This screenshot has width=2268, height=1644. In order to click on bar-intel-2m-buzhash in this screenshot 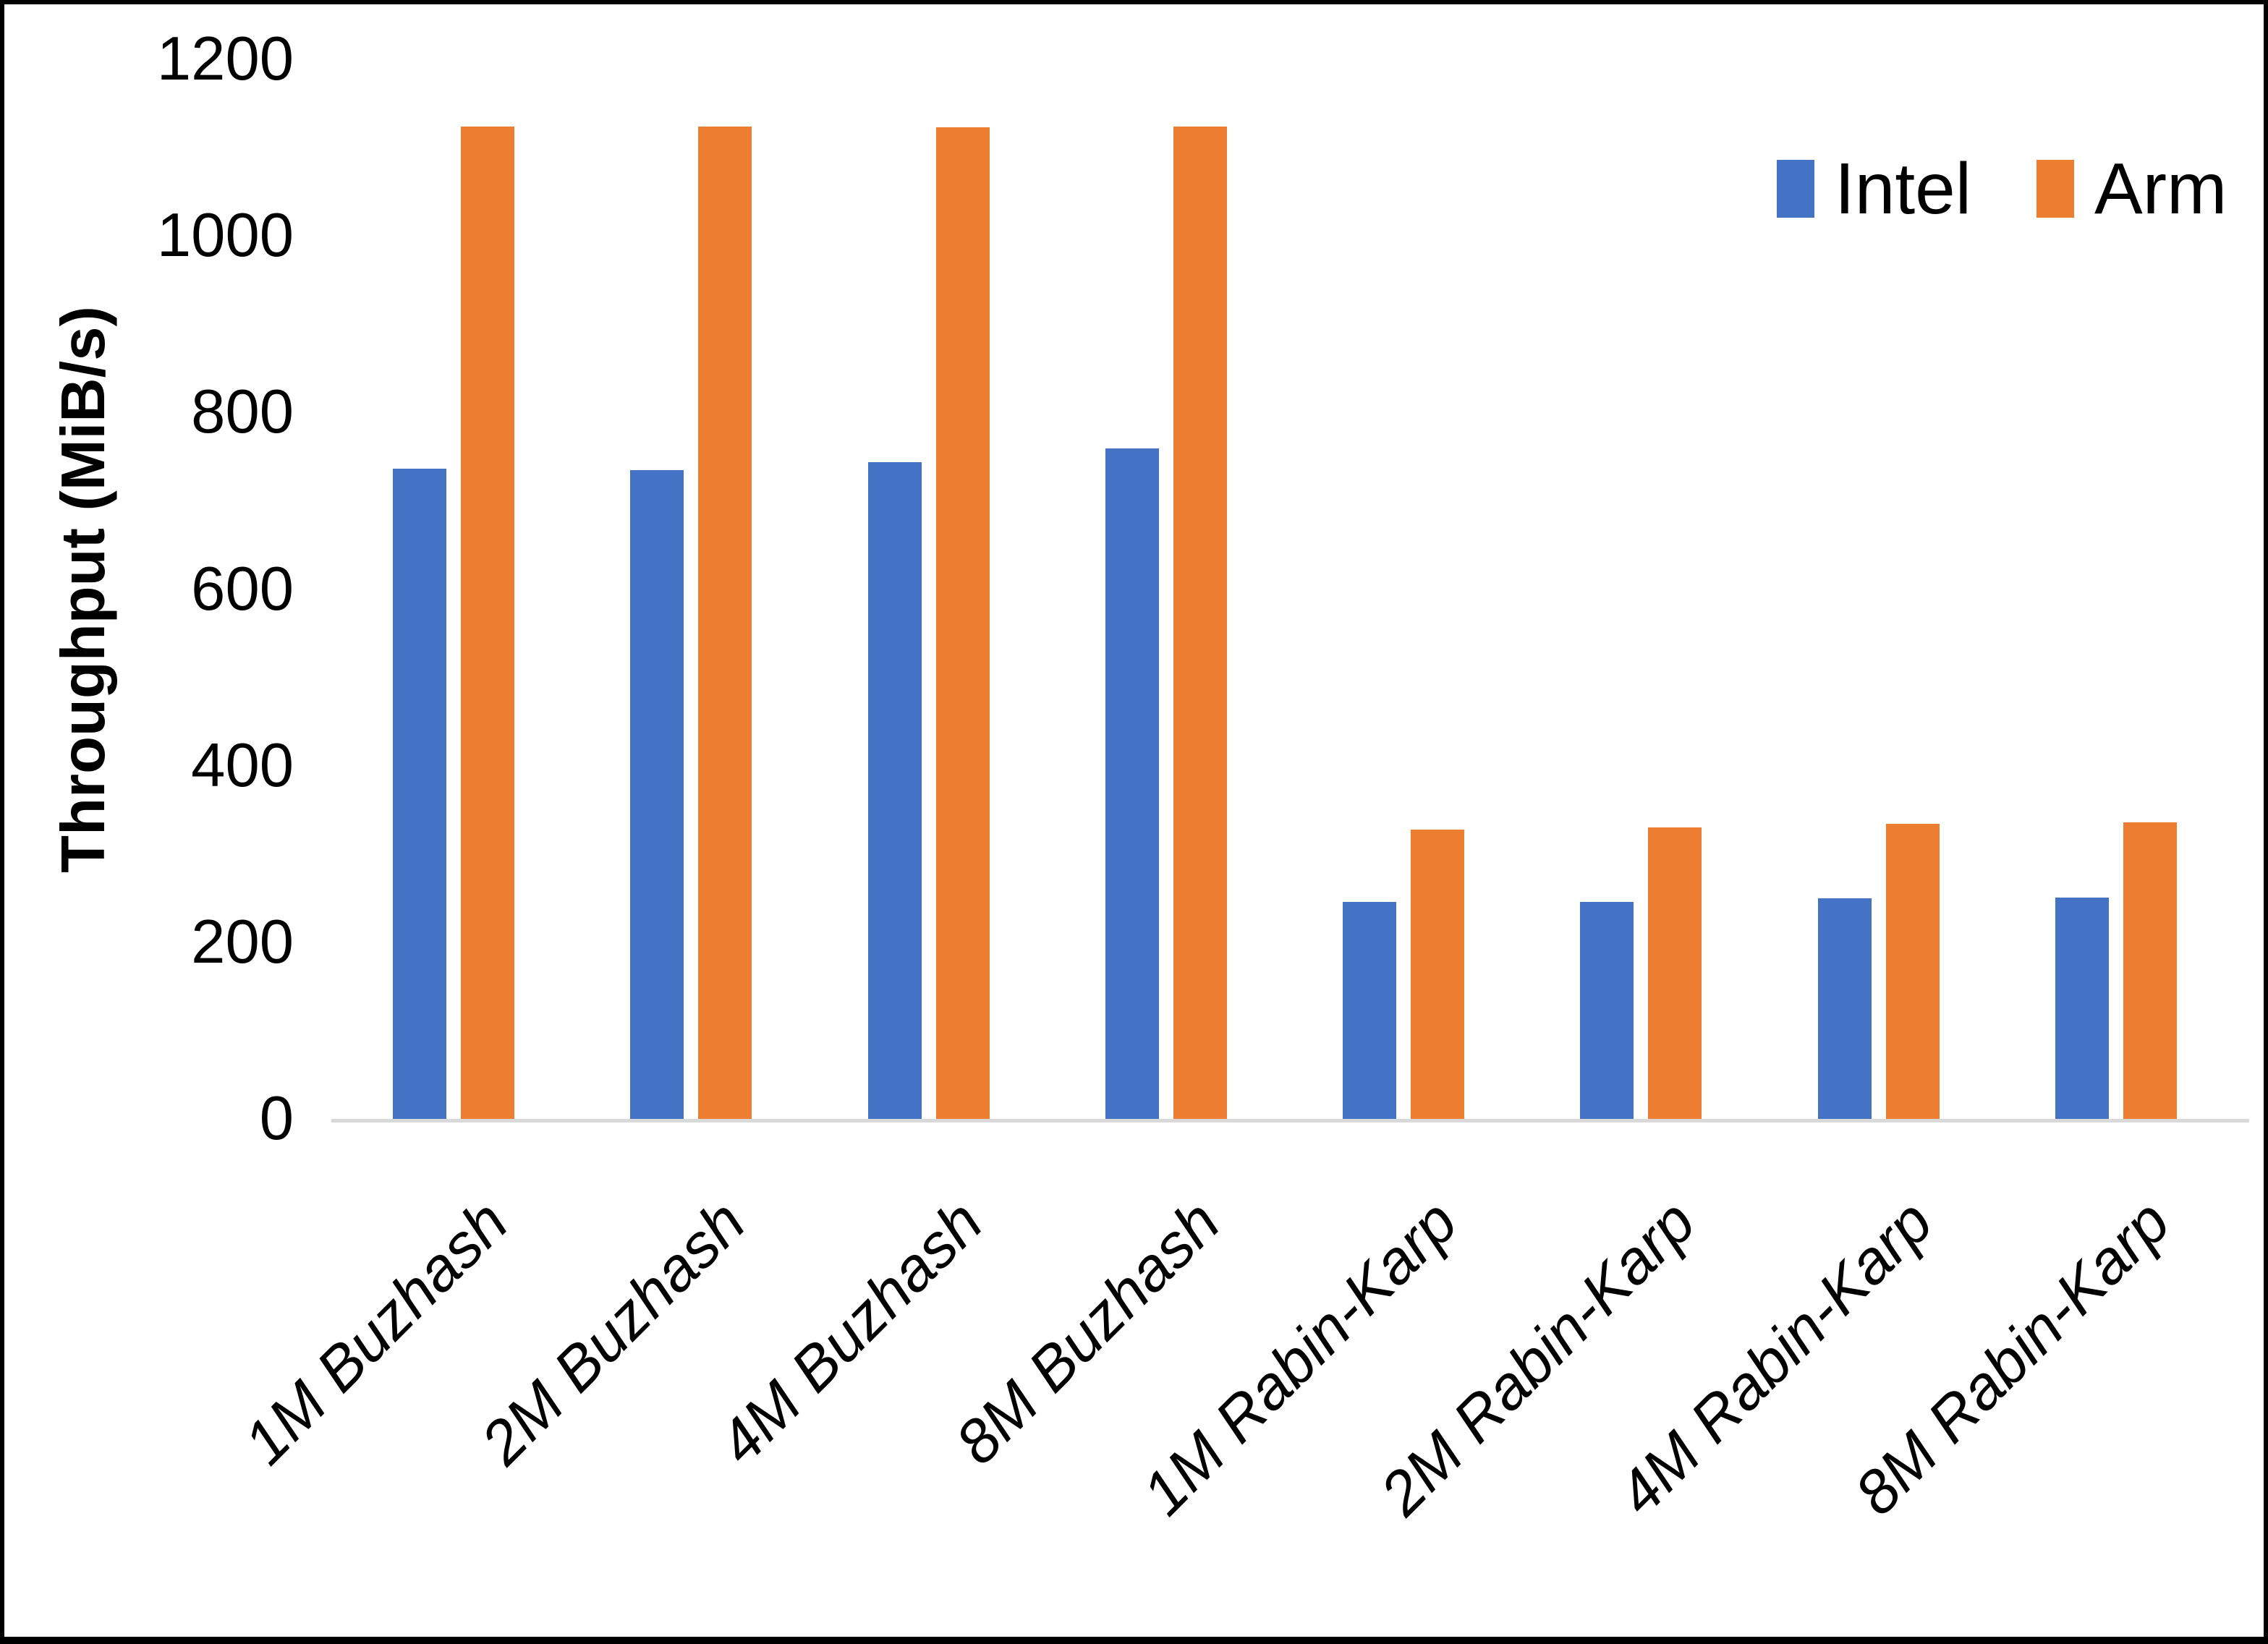, I will do `click(657, 794)`.